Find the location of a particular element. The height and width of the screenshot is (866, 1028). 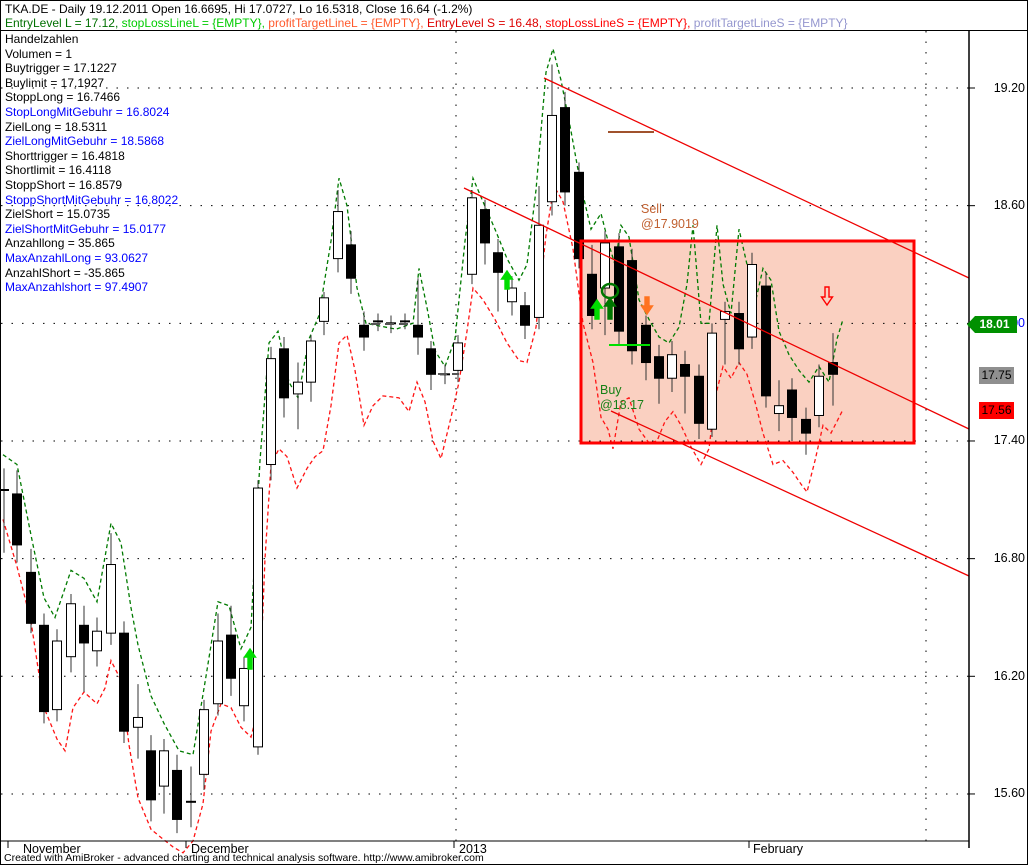

parameter-segment: EntryLevel S = 16.48, is located at coordinates (486, 23).